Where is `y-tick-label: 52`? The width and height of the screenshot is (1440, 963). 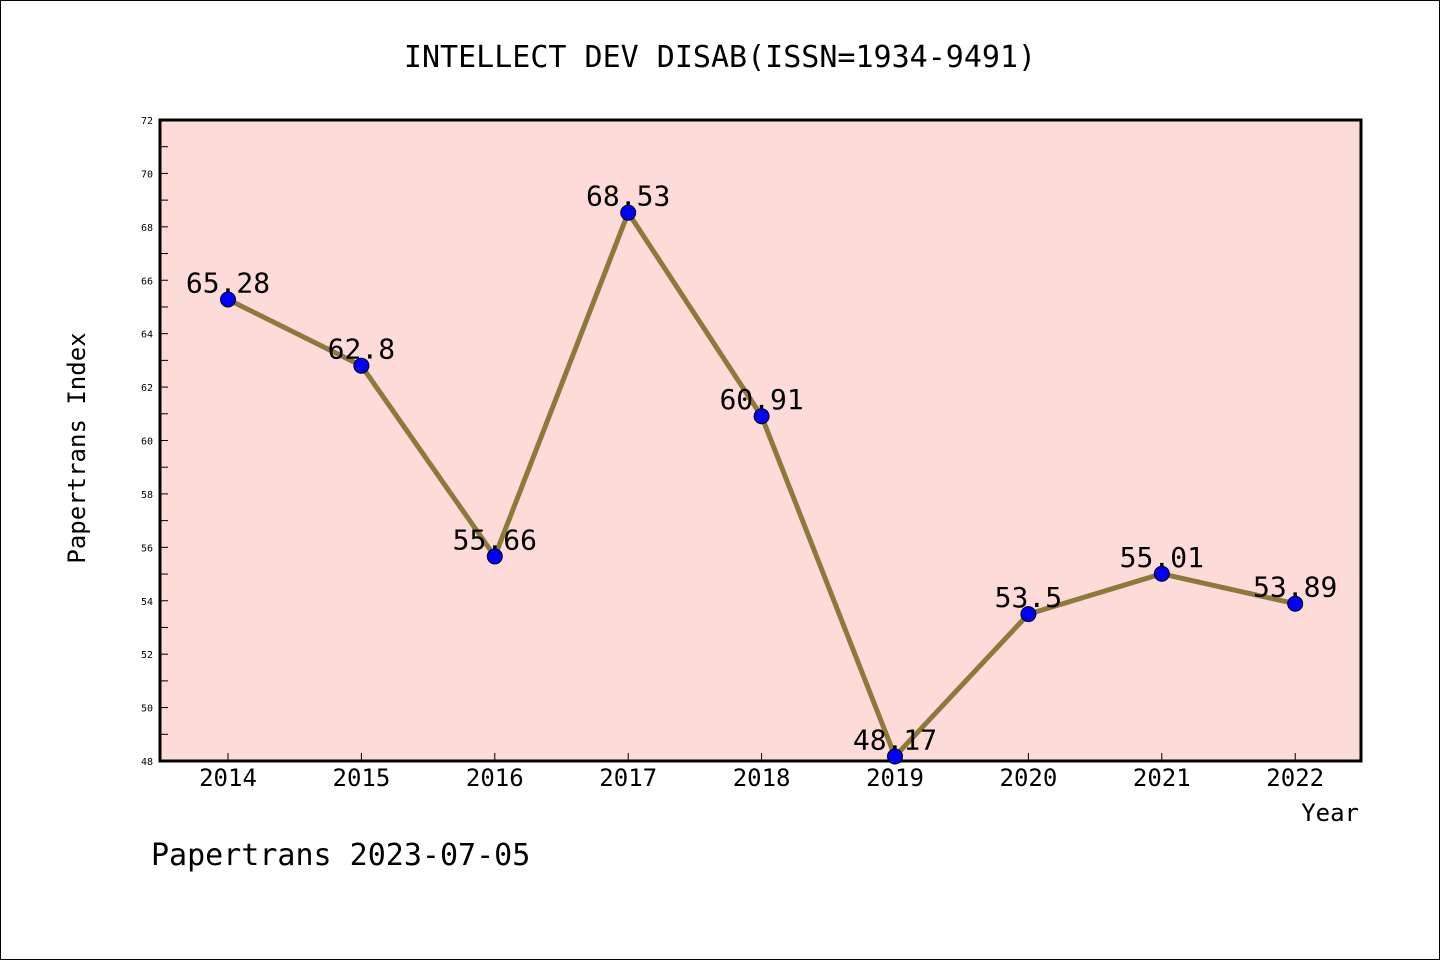 y-tick-label: 52 is located at coordinates (147, 655).